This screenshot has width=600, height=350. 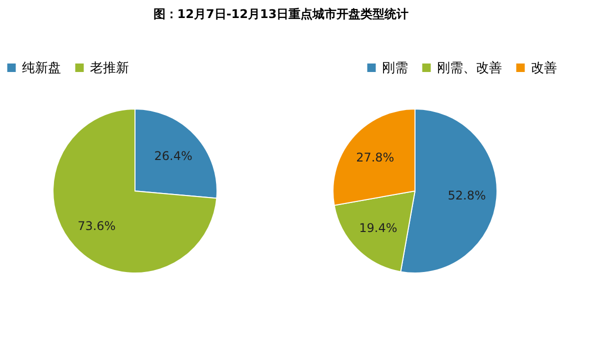 I want to click on data-label: 19.4%, so click(x=378, y=227).